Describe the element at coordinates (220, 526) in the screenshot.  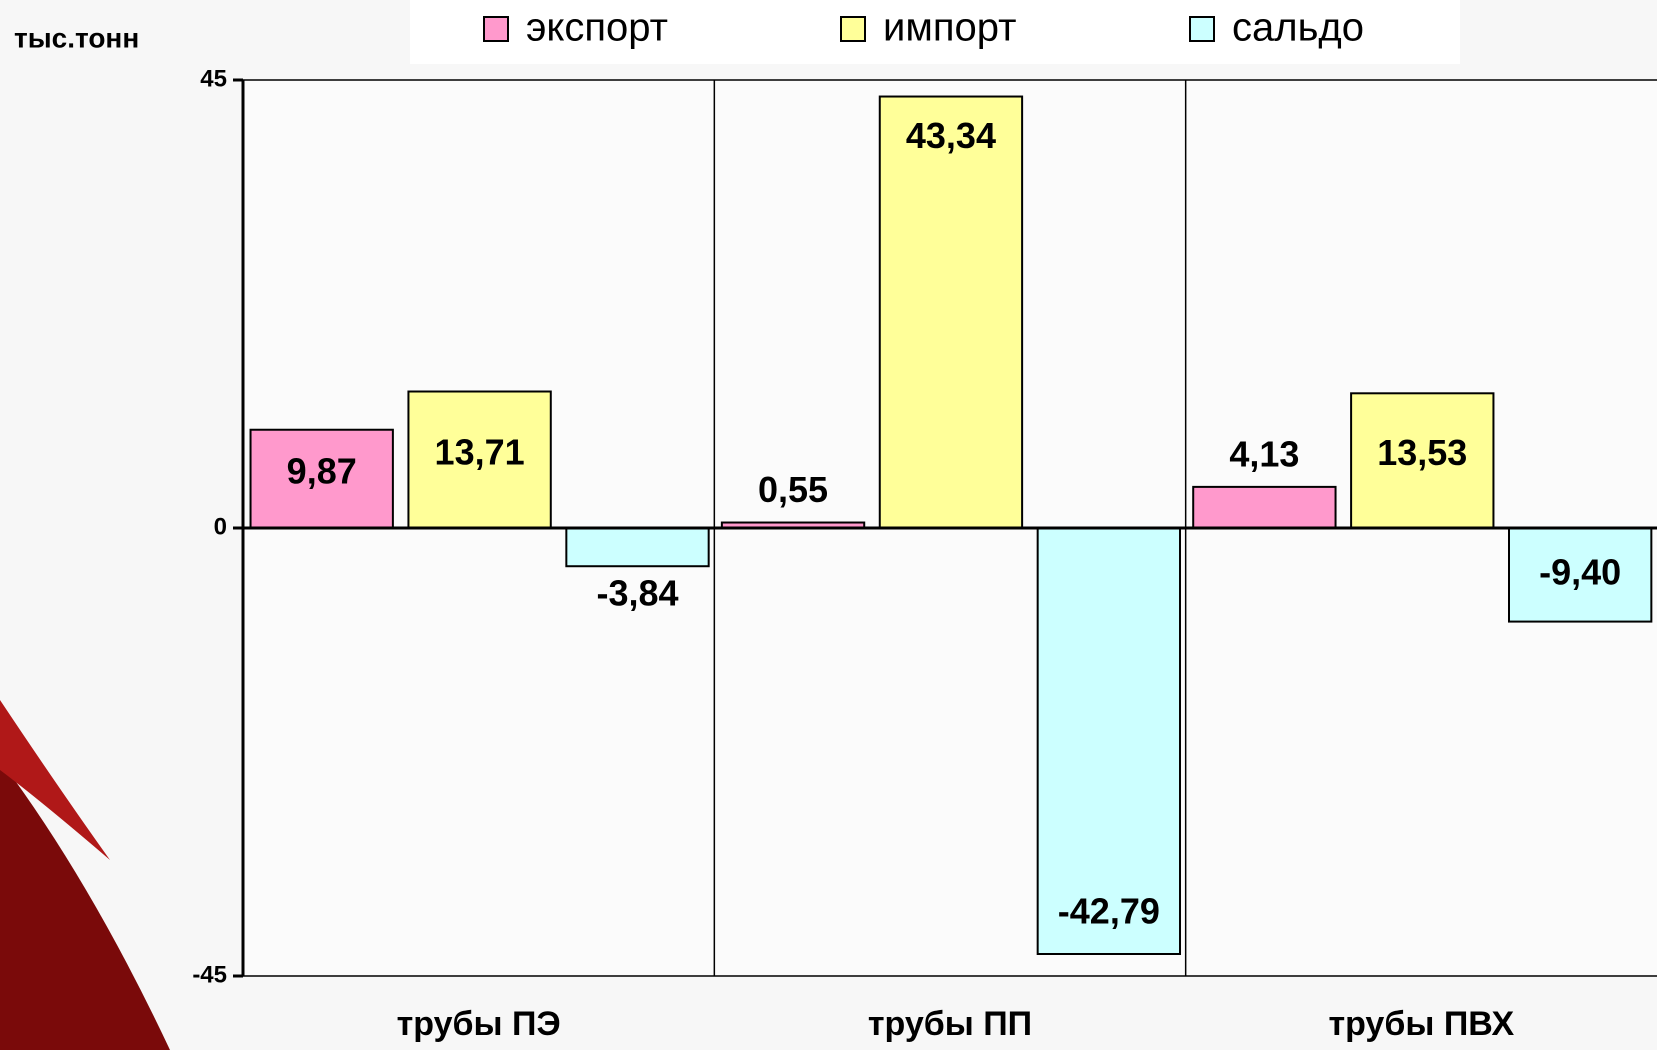
I see `y-tick-label: 0` at that location.